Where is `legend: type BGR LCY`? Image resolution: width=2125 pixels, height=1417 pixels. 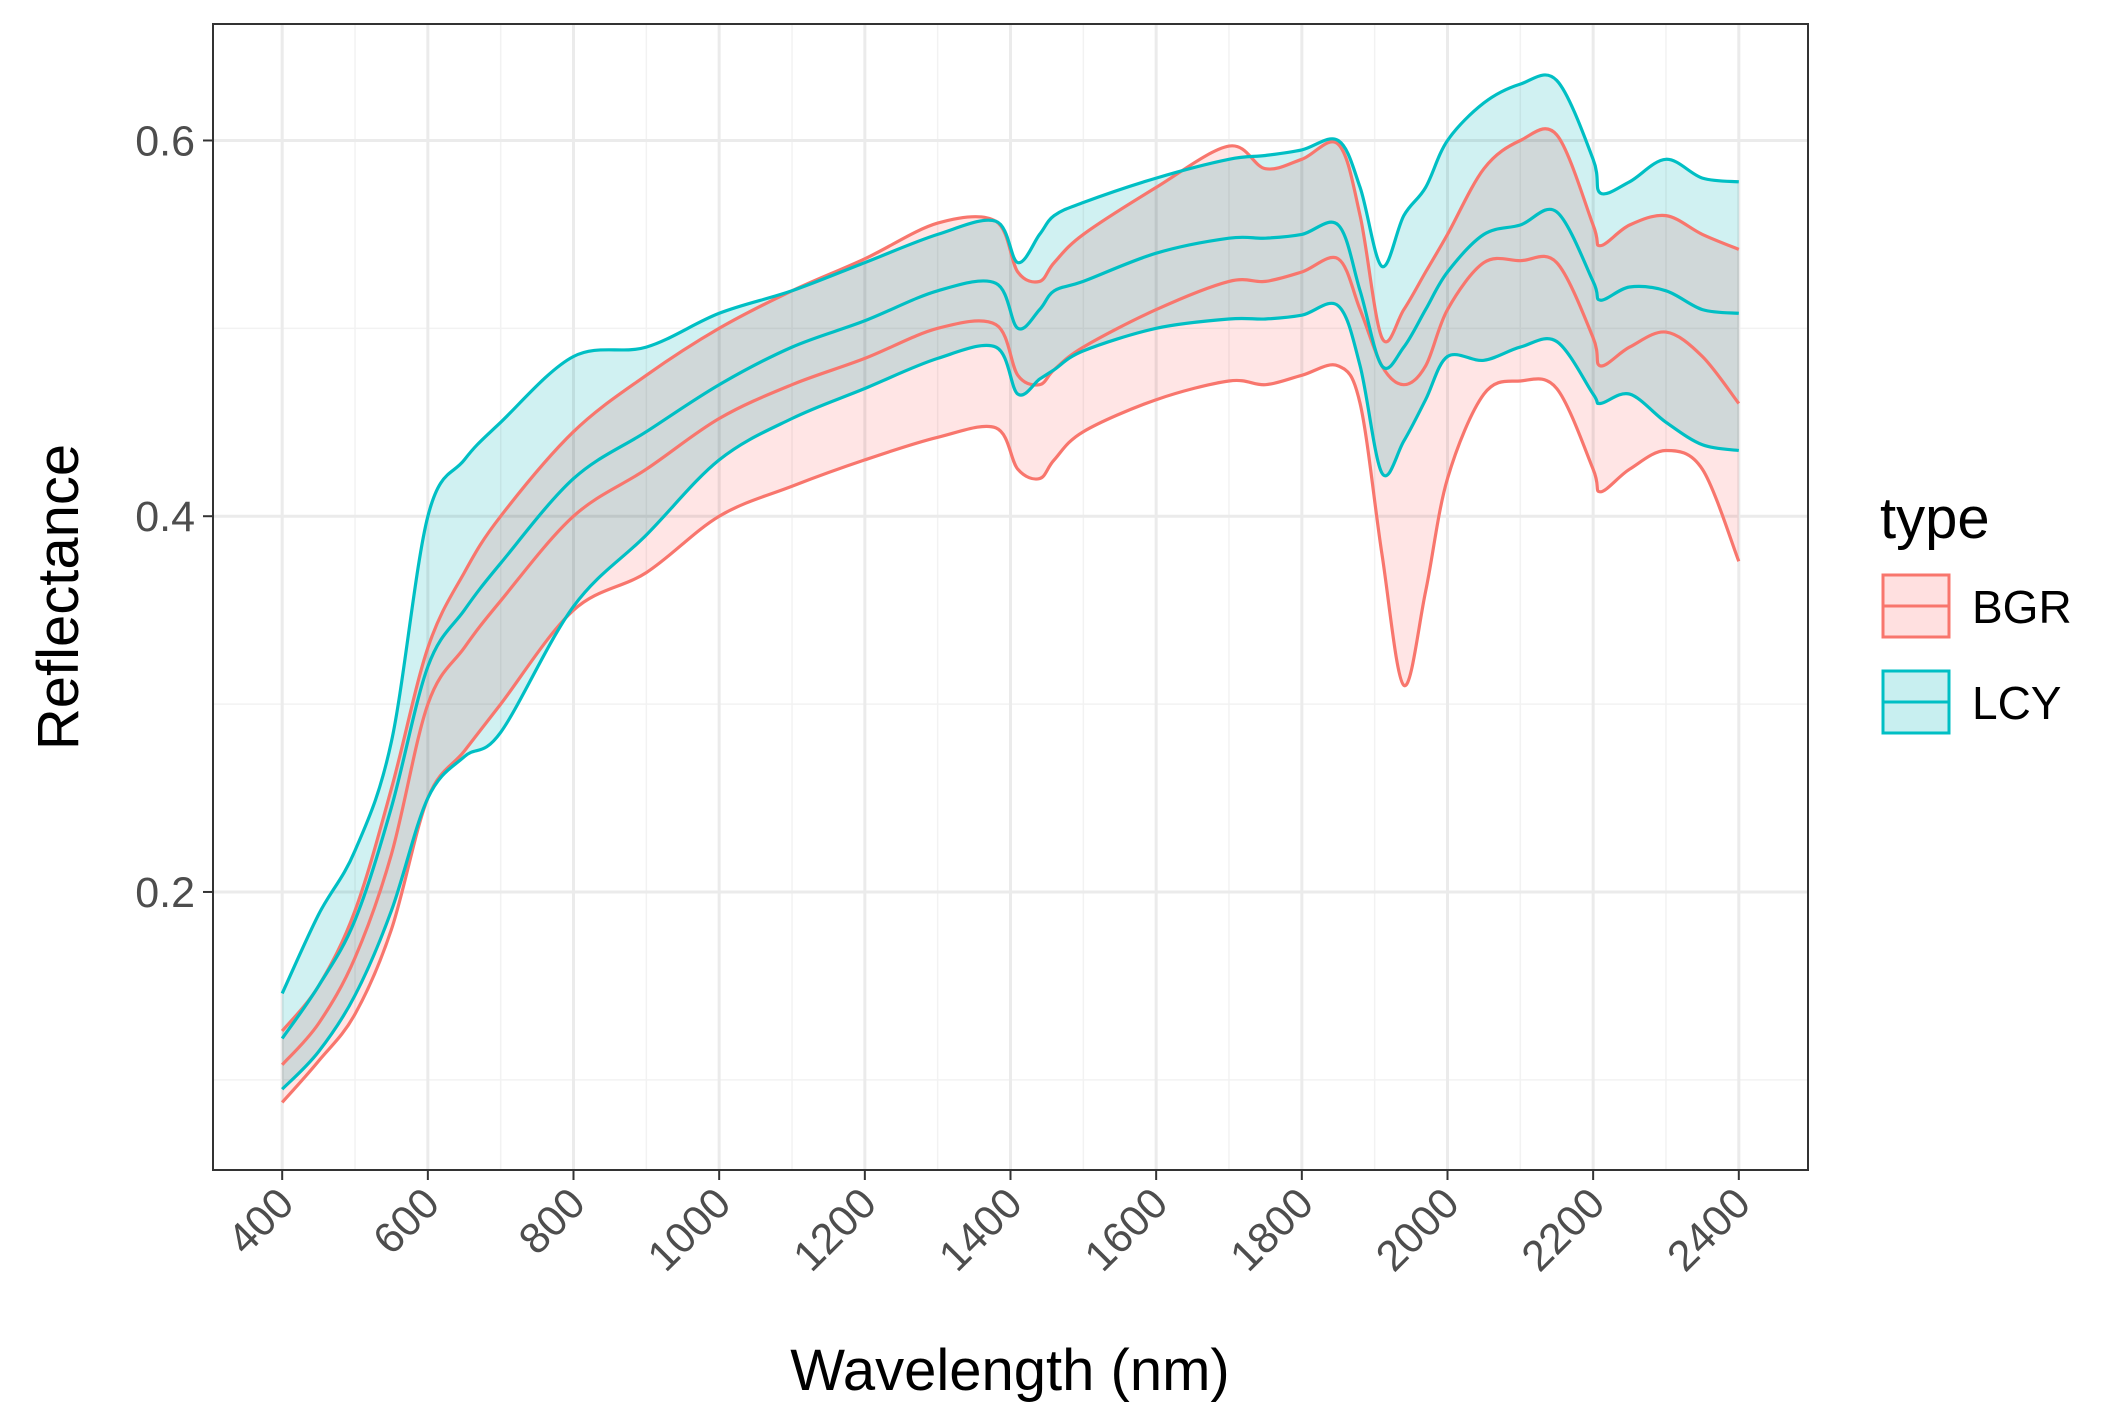 legend: type BGR LCY is located at coordinates (1976, 610).